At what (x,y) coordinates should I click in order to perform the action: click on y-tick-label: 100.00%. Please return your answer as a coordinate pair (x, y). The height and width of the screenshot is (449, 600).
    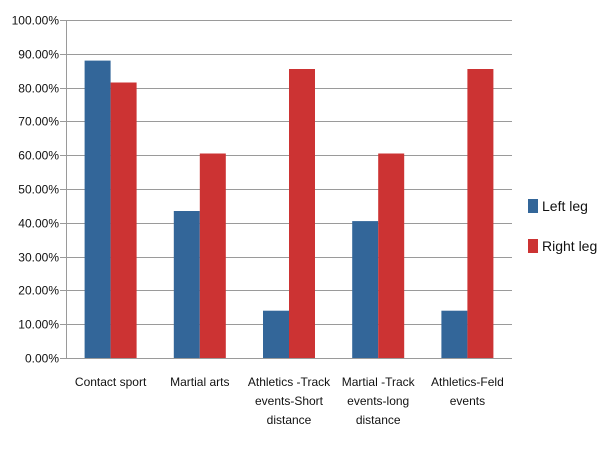
    Looking at the image, I should click on (36, 21).